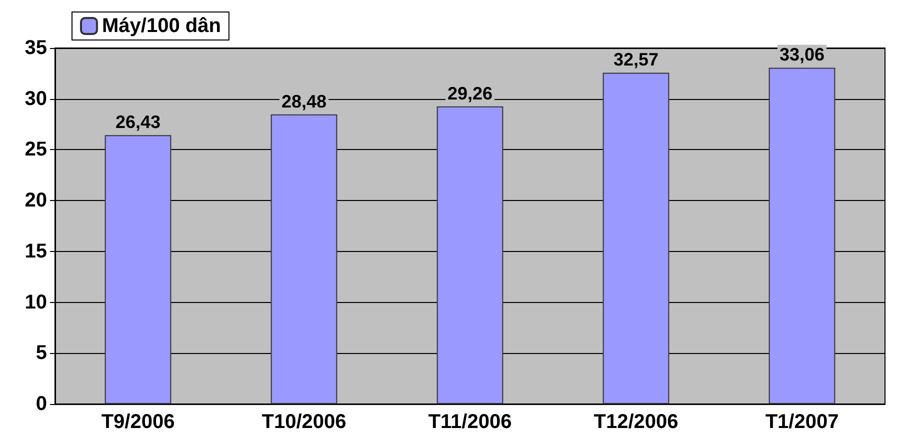 This screenshot has width=915, height=446. I want to click on data-label: 28,48, so click(304, 101).